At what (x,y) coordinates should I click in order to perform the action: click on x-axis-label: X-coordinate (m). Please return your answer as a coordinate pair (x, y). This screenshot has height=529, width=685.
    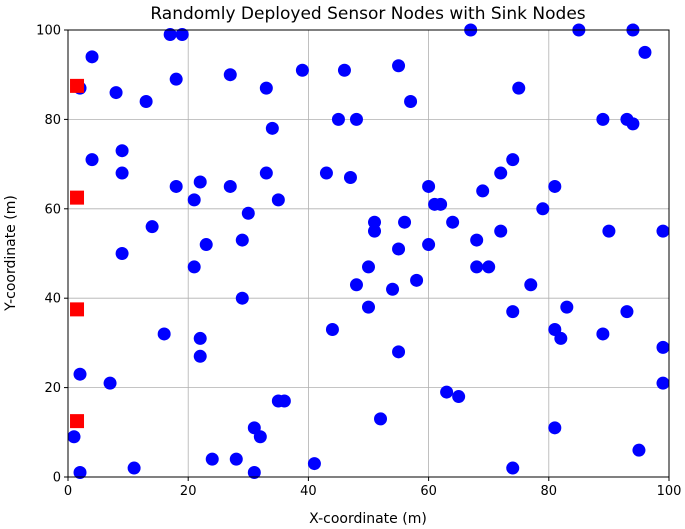
    Looking at the image, I should click on (368, 519).